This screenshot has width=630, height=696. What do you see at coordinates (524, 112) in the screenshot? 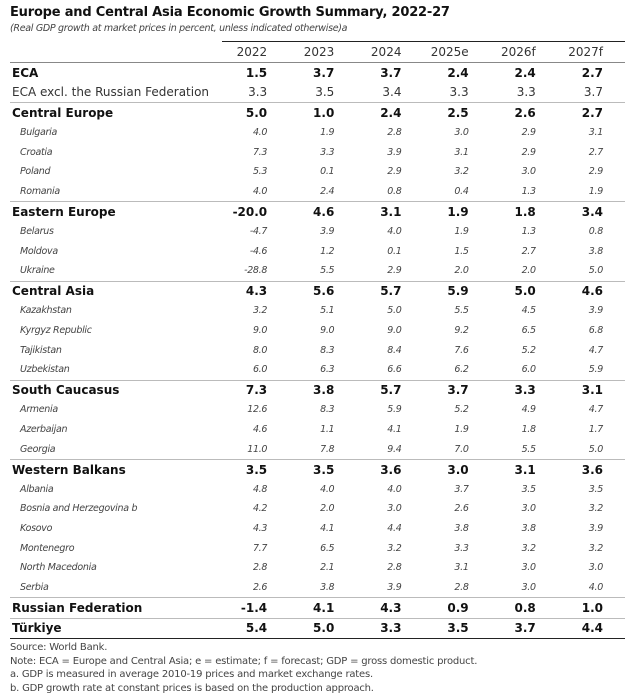
I see `cell-value: 2.6` at bounding box center [524, 112].